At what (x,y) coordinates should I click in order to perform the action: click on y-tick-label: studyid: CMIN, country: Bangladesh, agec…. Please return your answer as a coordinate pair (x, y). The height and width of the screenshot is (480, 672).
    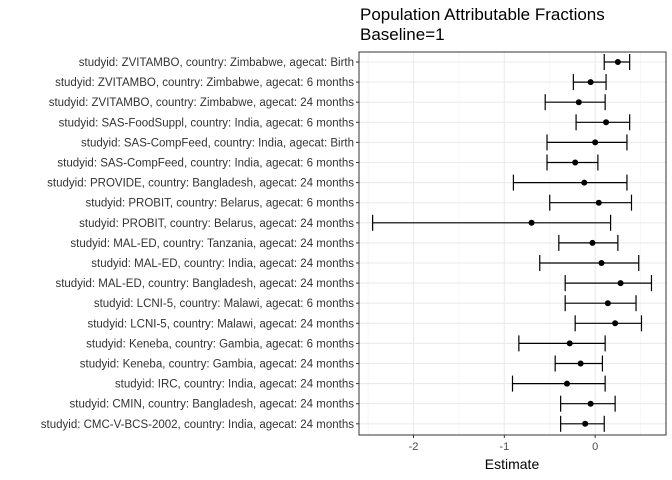
    Looking at the image, I should click on (212, 405).